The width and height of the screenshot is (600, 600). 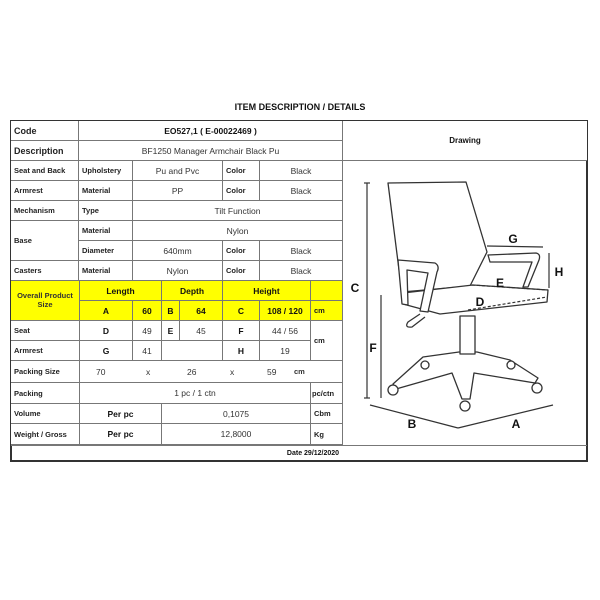 What do you see at coordinates (241, 351) in the screenshot?
I see `dim-h: H` at bounding box center [241, 351].